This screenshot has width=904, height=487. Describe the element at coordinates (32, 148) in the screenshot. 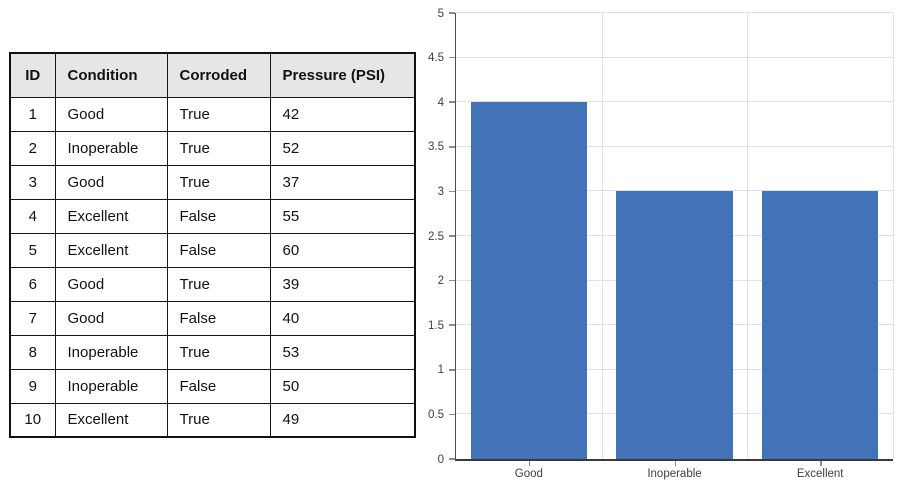

I see `table-cell: 2` at that location.